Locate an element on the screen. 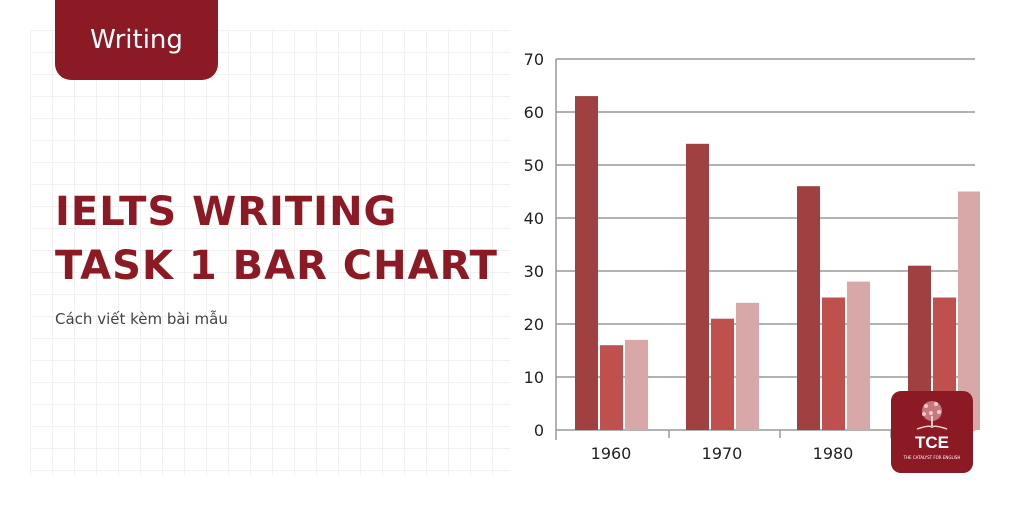 The height and width of the screenshot is (512, 1024). bar-1970-series2 is located at coordinates (722, 374).